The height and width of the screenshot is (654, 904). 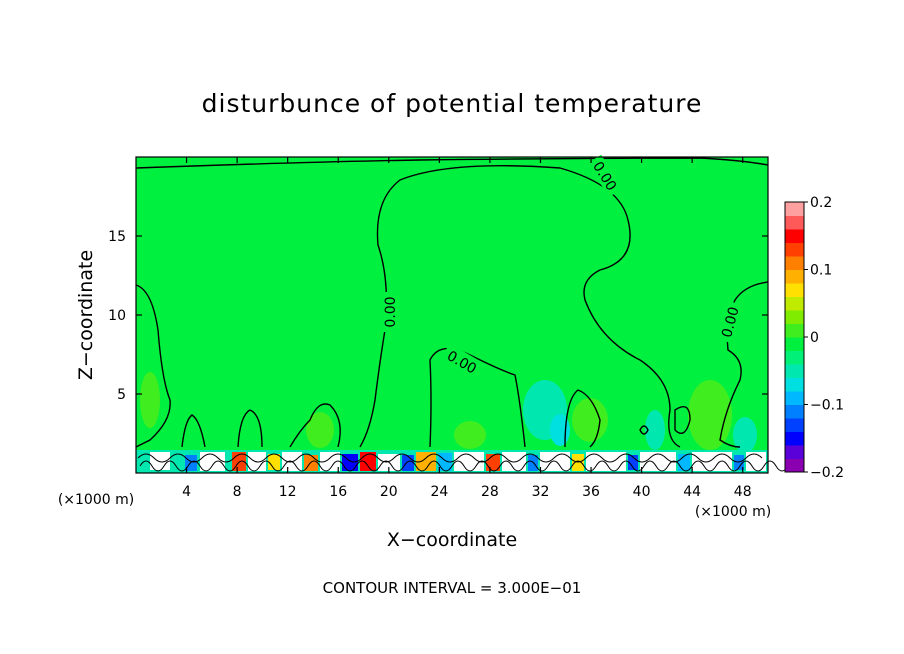 What do you see at coordinates (86, 315) in the screenshot?
I see `y-axis-title: Z−coordinate` at bounding box center [86, 315].